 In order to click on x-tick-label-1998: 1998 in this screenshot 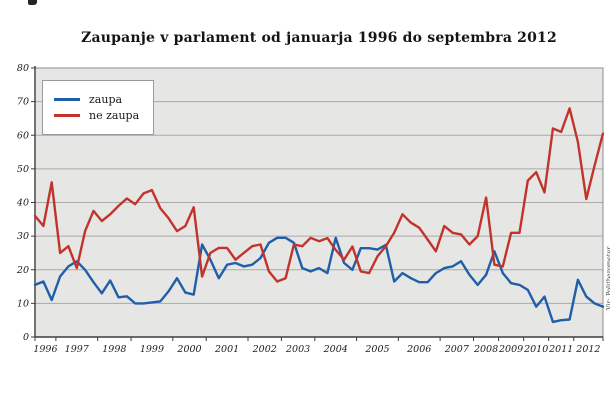, I will do `click(114, 349)`.